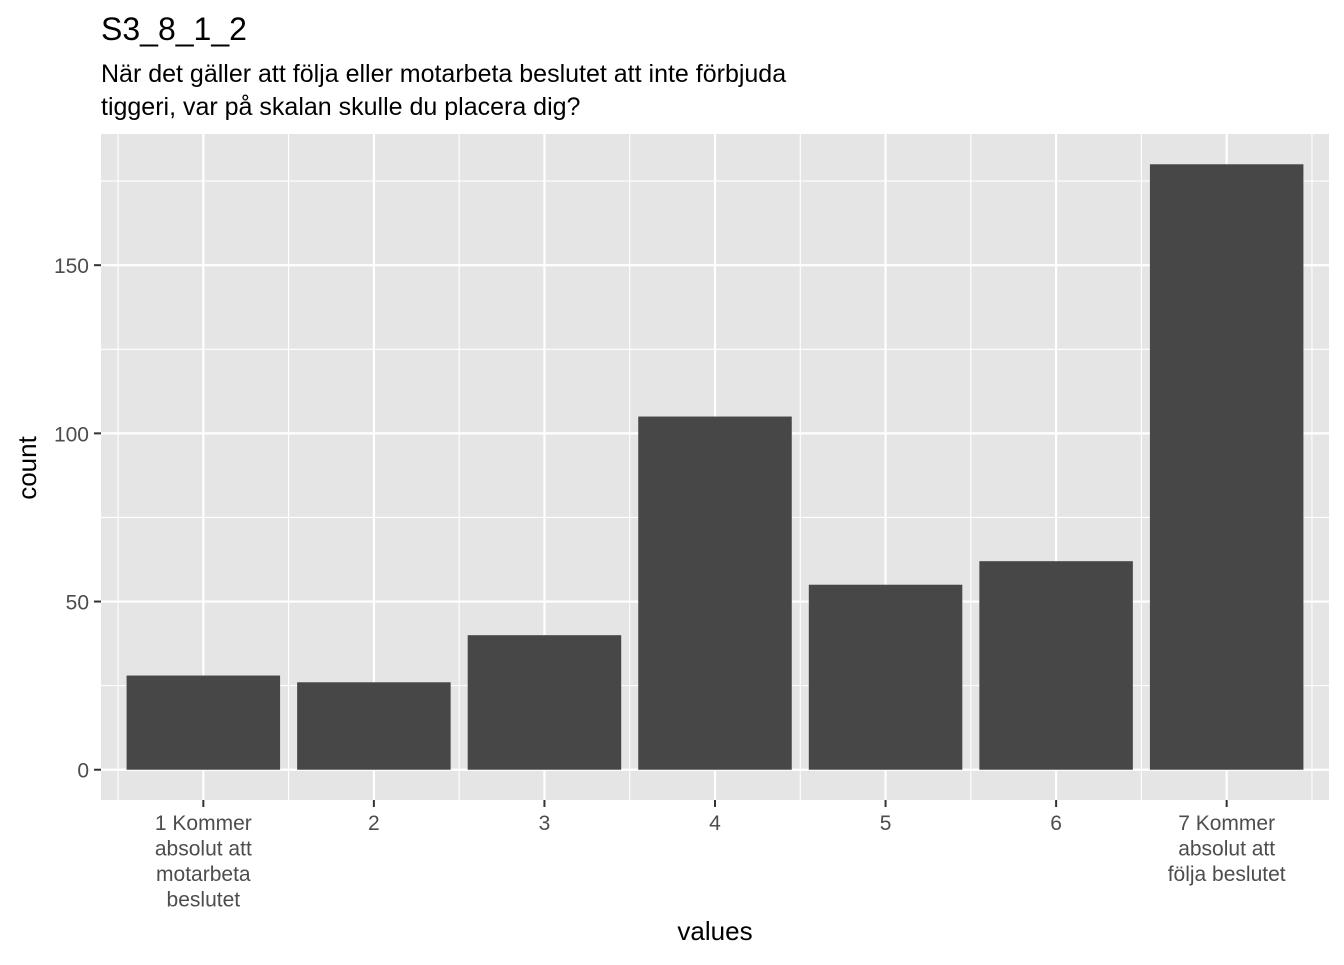  What do you see at coordinates (27, 467) in the screenshot?
I see `y-axis-title: count` at bounding box center [27, 467].